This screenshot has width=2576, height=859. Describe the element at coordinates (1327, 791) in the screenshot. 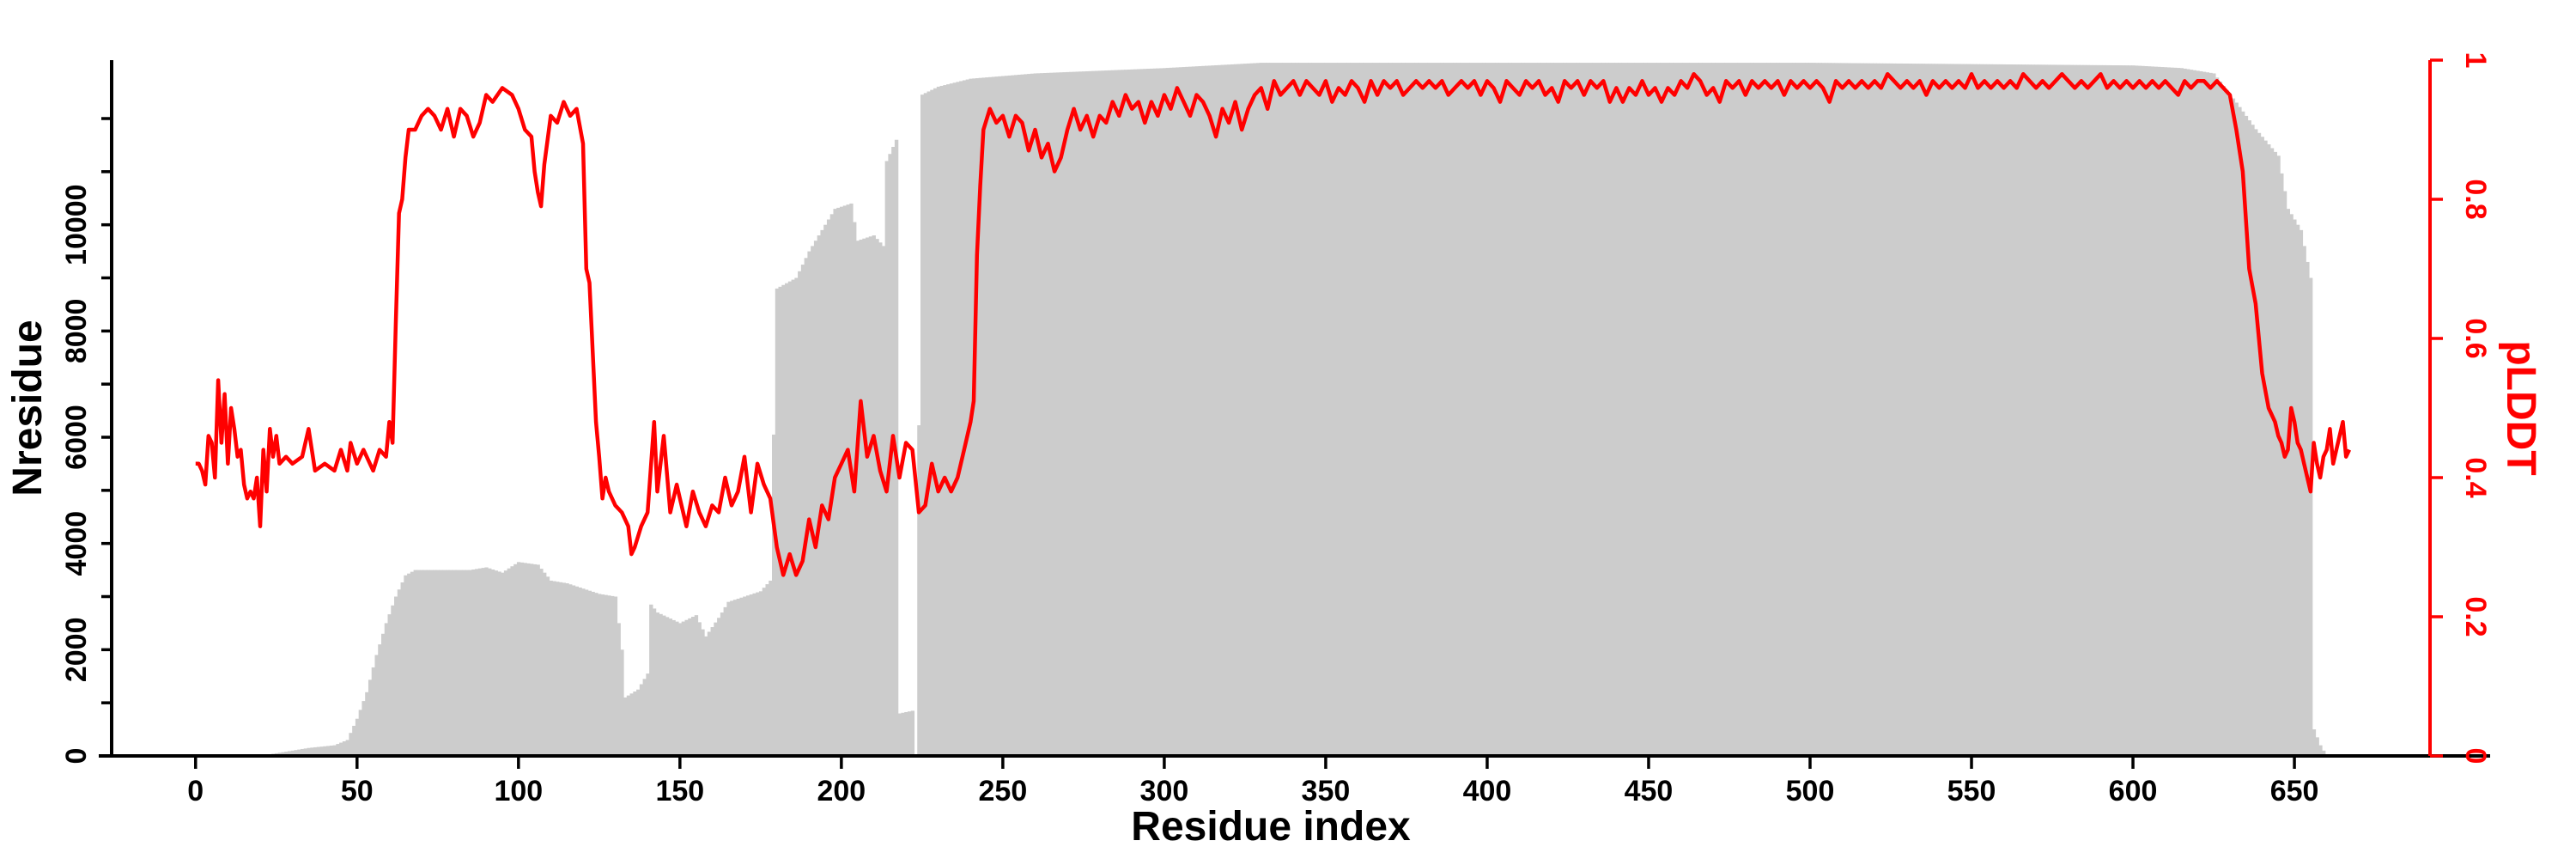

I see `x-tick-label: 350` at that location.